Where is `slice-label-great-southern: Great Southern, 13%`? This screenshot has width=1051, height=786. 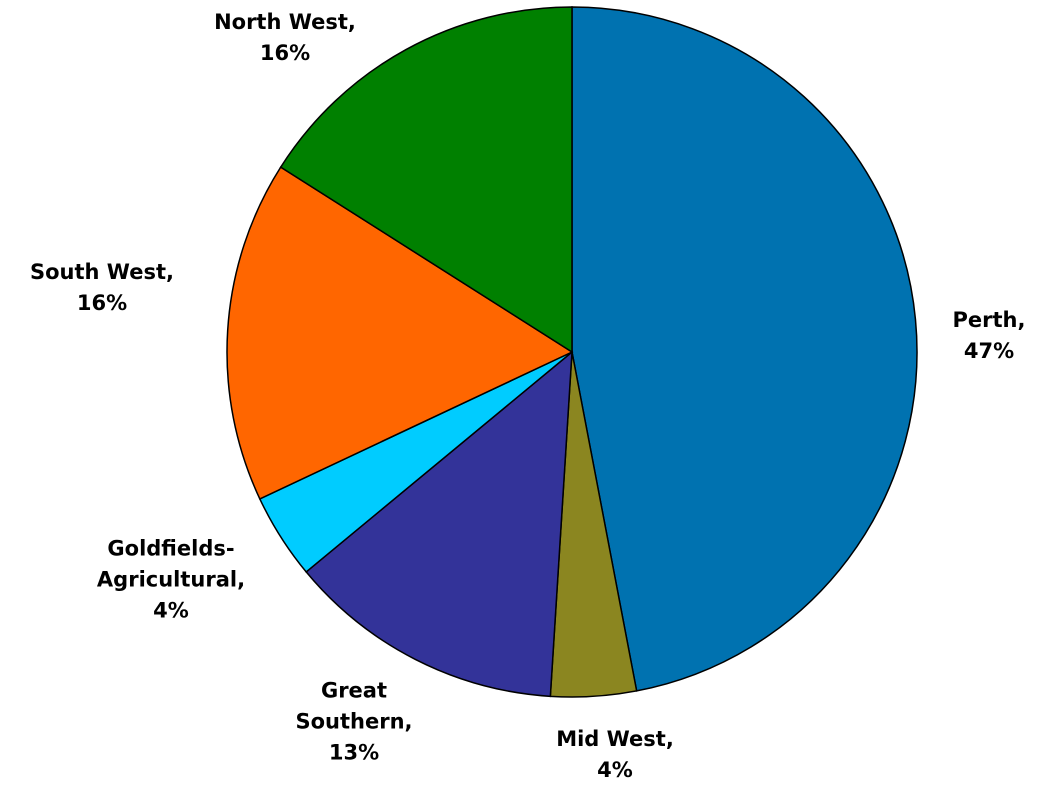
slice-label-great-southern: Great Southern, 13% is located at coordinates (353, 722).